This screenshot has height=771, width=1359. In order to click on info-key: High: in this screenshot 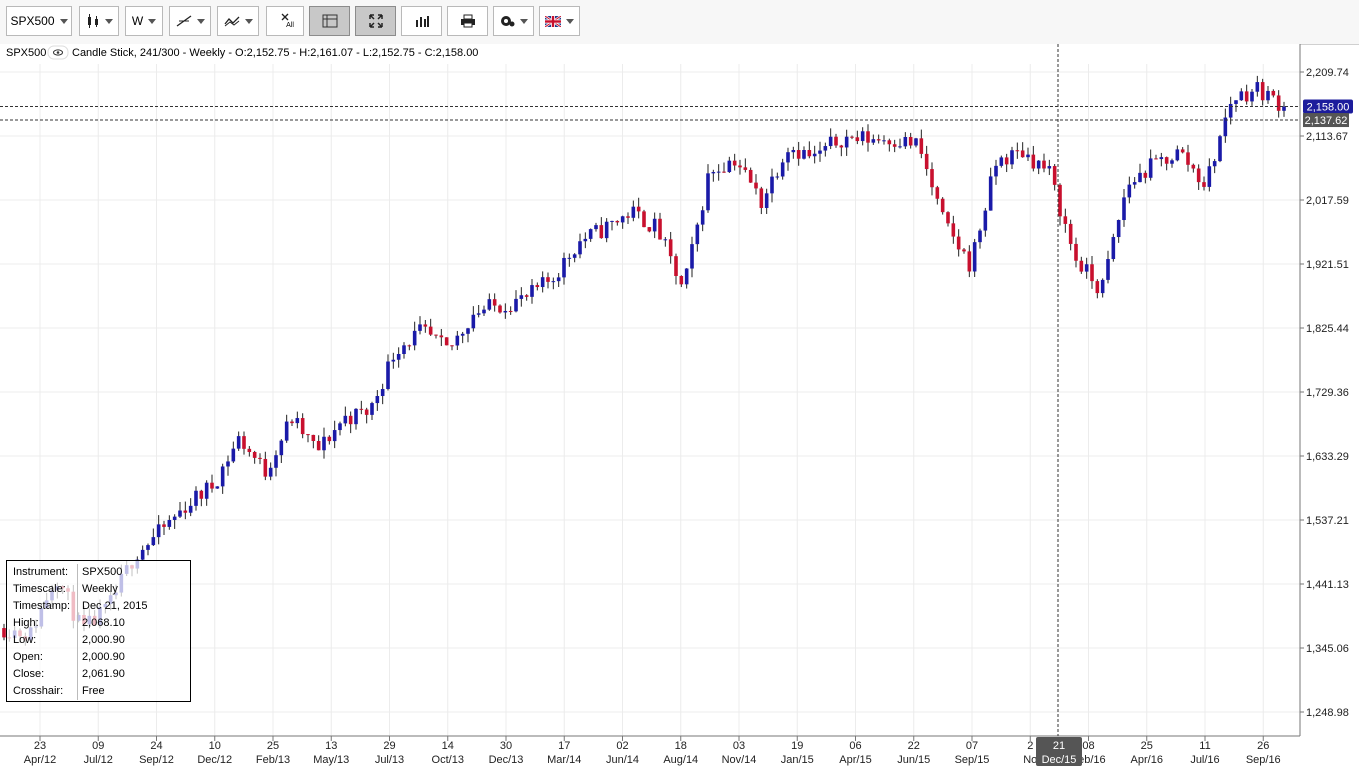, I will do `click(26, 623)`.